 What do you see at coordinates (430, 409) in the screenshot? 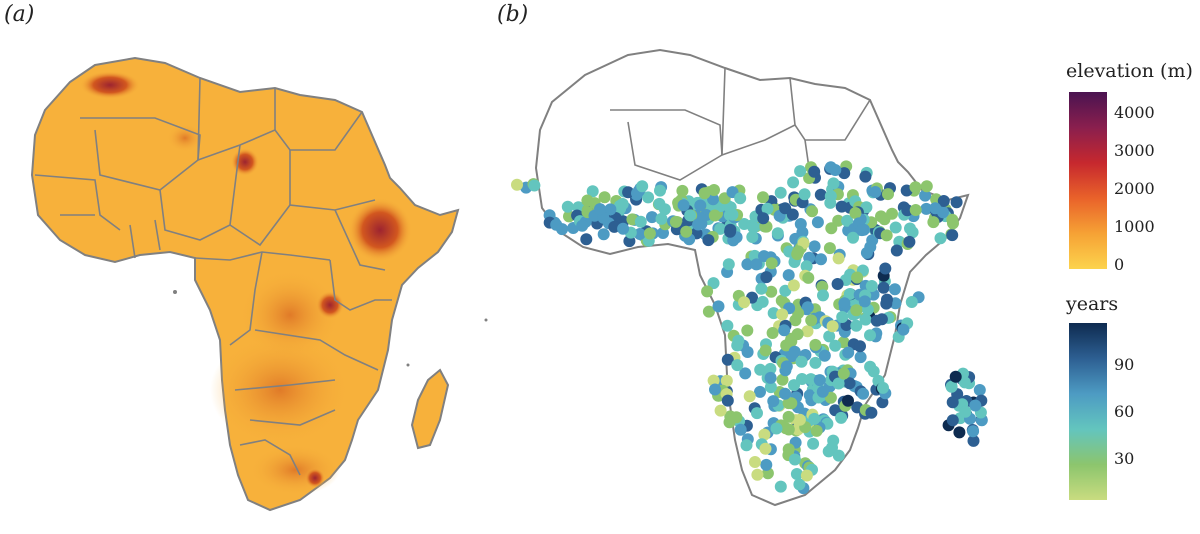
I see `madagascar` at bounding box center [430, 409].